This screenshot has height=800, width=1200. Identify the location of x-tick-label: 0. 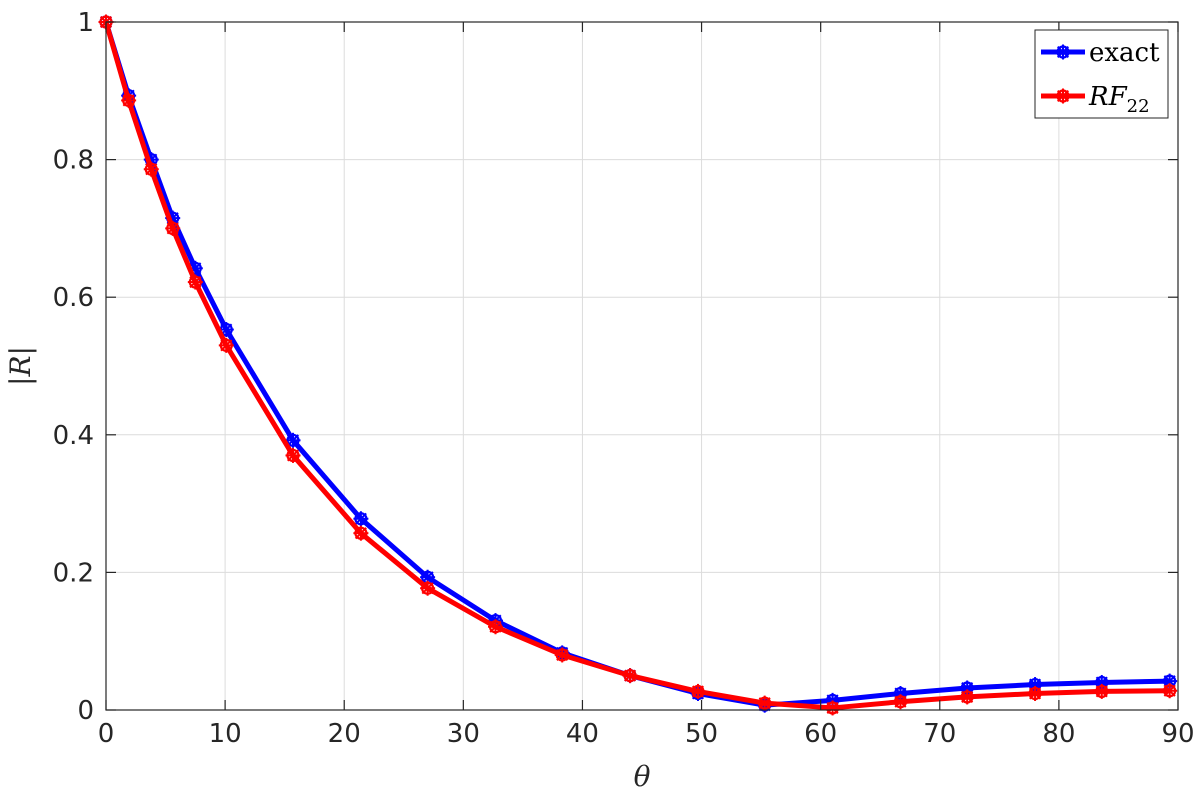
(106, 734).